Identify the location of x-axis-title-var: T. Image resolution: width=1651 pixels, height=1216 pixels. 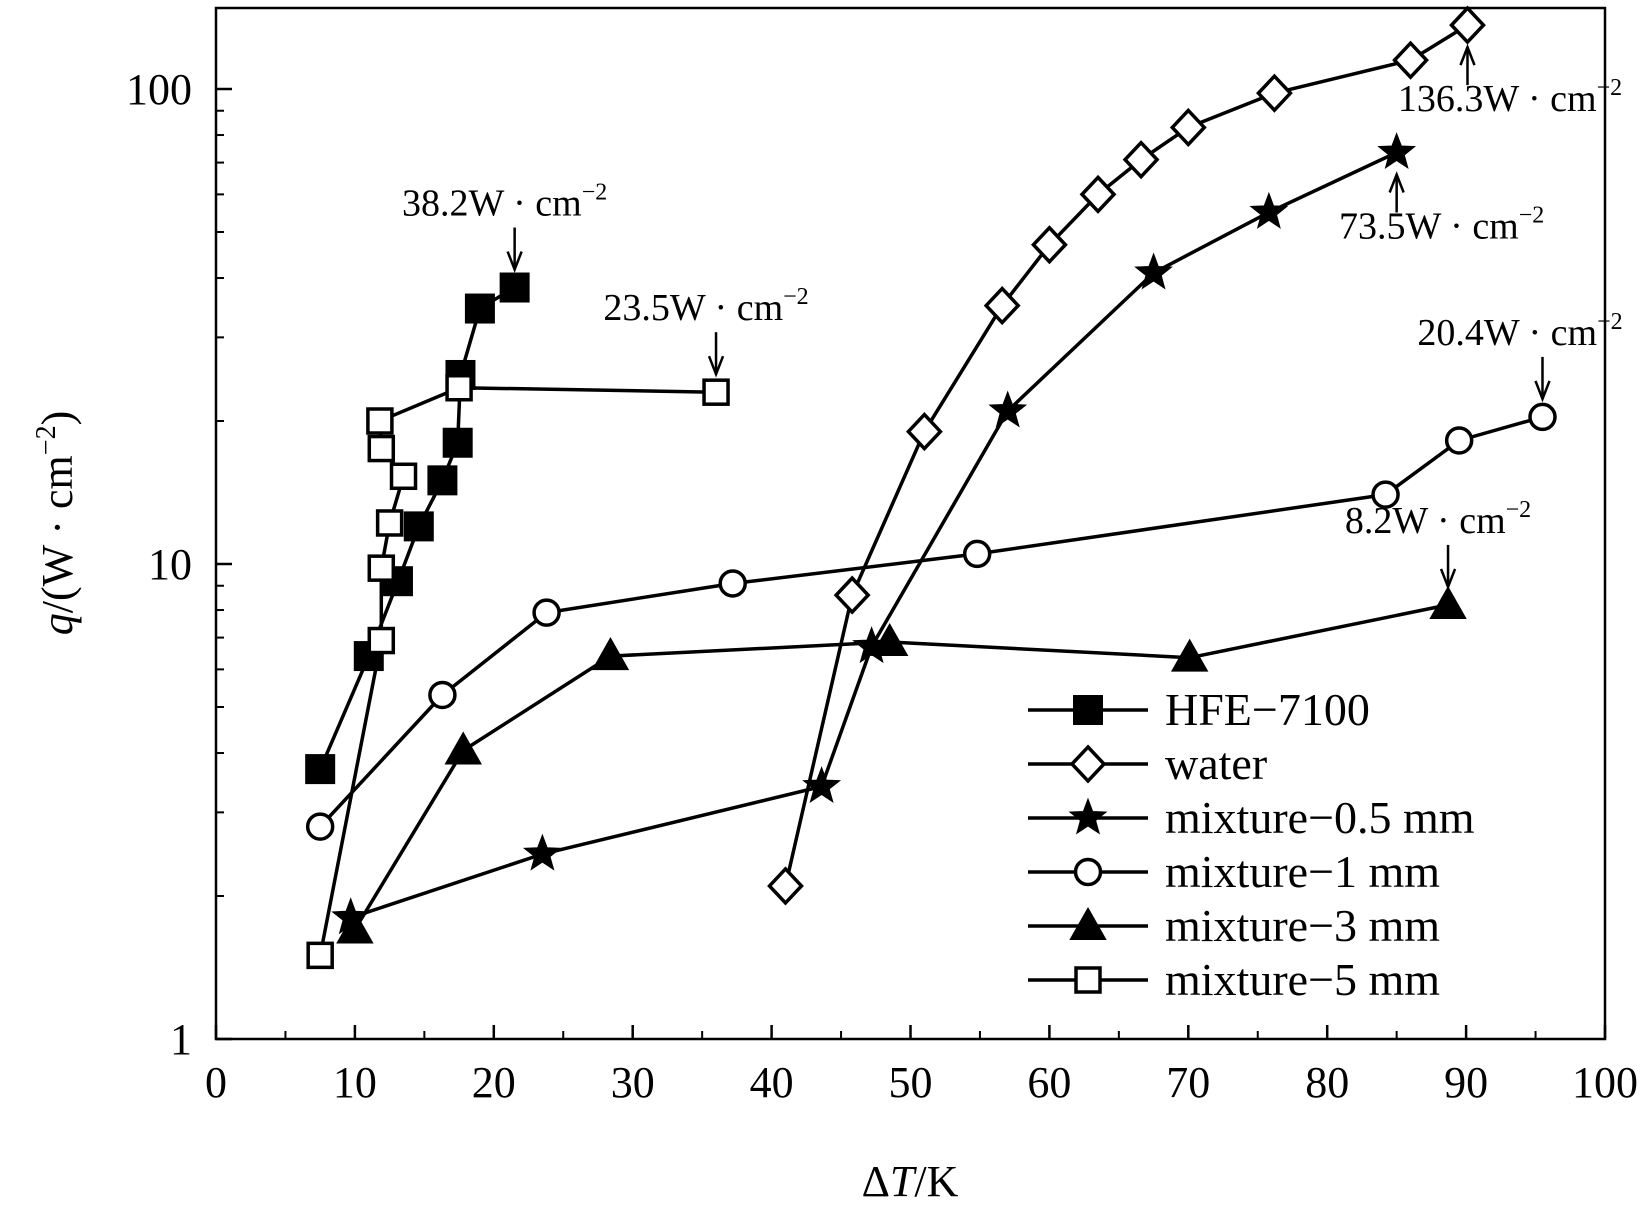
(904, 1181).